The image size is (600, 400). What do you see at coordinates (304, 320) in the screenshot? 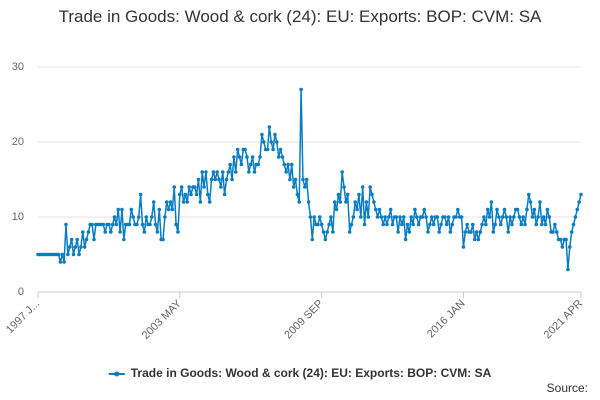
I see `x-tick-label: 2009 SEP` at bounding box center [304, 320].